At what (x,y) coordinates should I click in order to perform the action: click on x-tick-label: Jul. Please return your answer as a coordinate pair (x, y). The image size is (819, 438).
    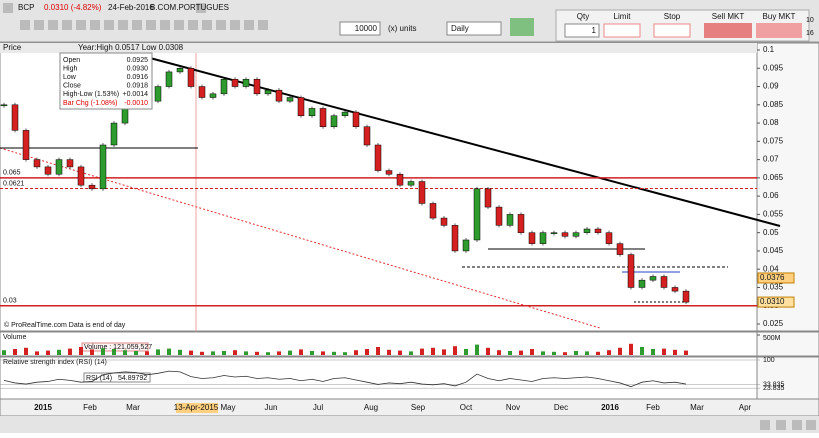
    Looking at the image, I should click on (318, 407).